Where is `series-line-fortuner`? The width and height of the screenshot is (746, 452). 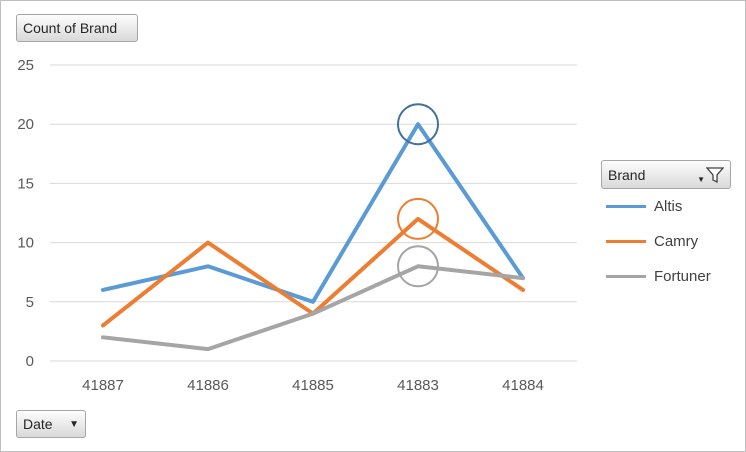 series-line-fortuner is located at coordinates (313, 308).